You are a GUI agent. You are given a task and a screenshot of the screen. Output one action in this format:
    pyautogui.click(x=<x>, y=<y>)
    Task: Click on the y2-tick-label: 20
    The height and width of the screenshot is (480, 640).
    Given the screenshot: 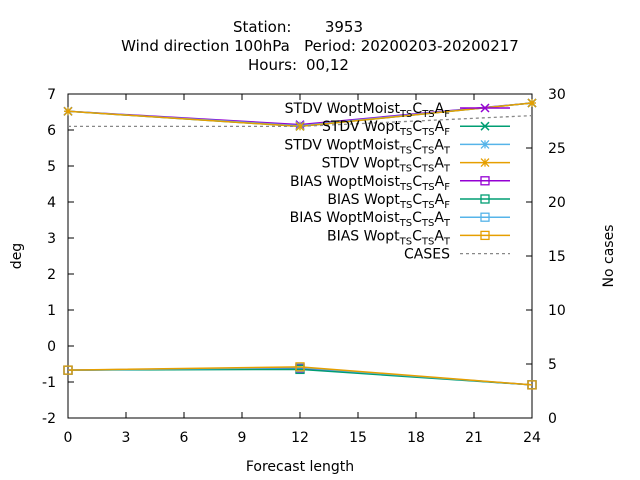 What is the action you would take?
    pyautogui.click(x=557, y=203)
    